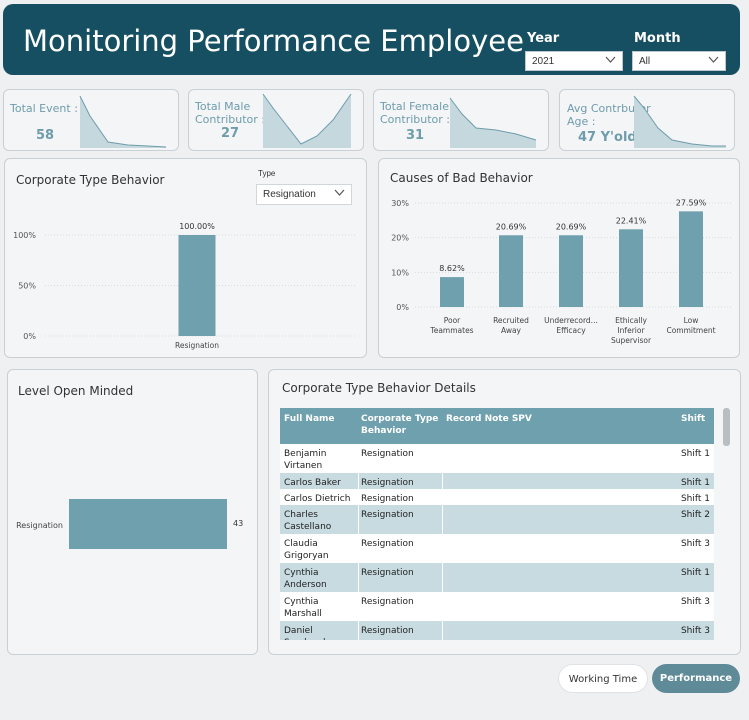 Image resolution: width=749 pixels, height=720 pixels. What do you see at coordinates (451, 325) in the screenshot?
I see `x-tick-label: Poor Teammates` at bounding box center [451, 325].